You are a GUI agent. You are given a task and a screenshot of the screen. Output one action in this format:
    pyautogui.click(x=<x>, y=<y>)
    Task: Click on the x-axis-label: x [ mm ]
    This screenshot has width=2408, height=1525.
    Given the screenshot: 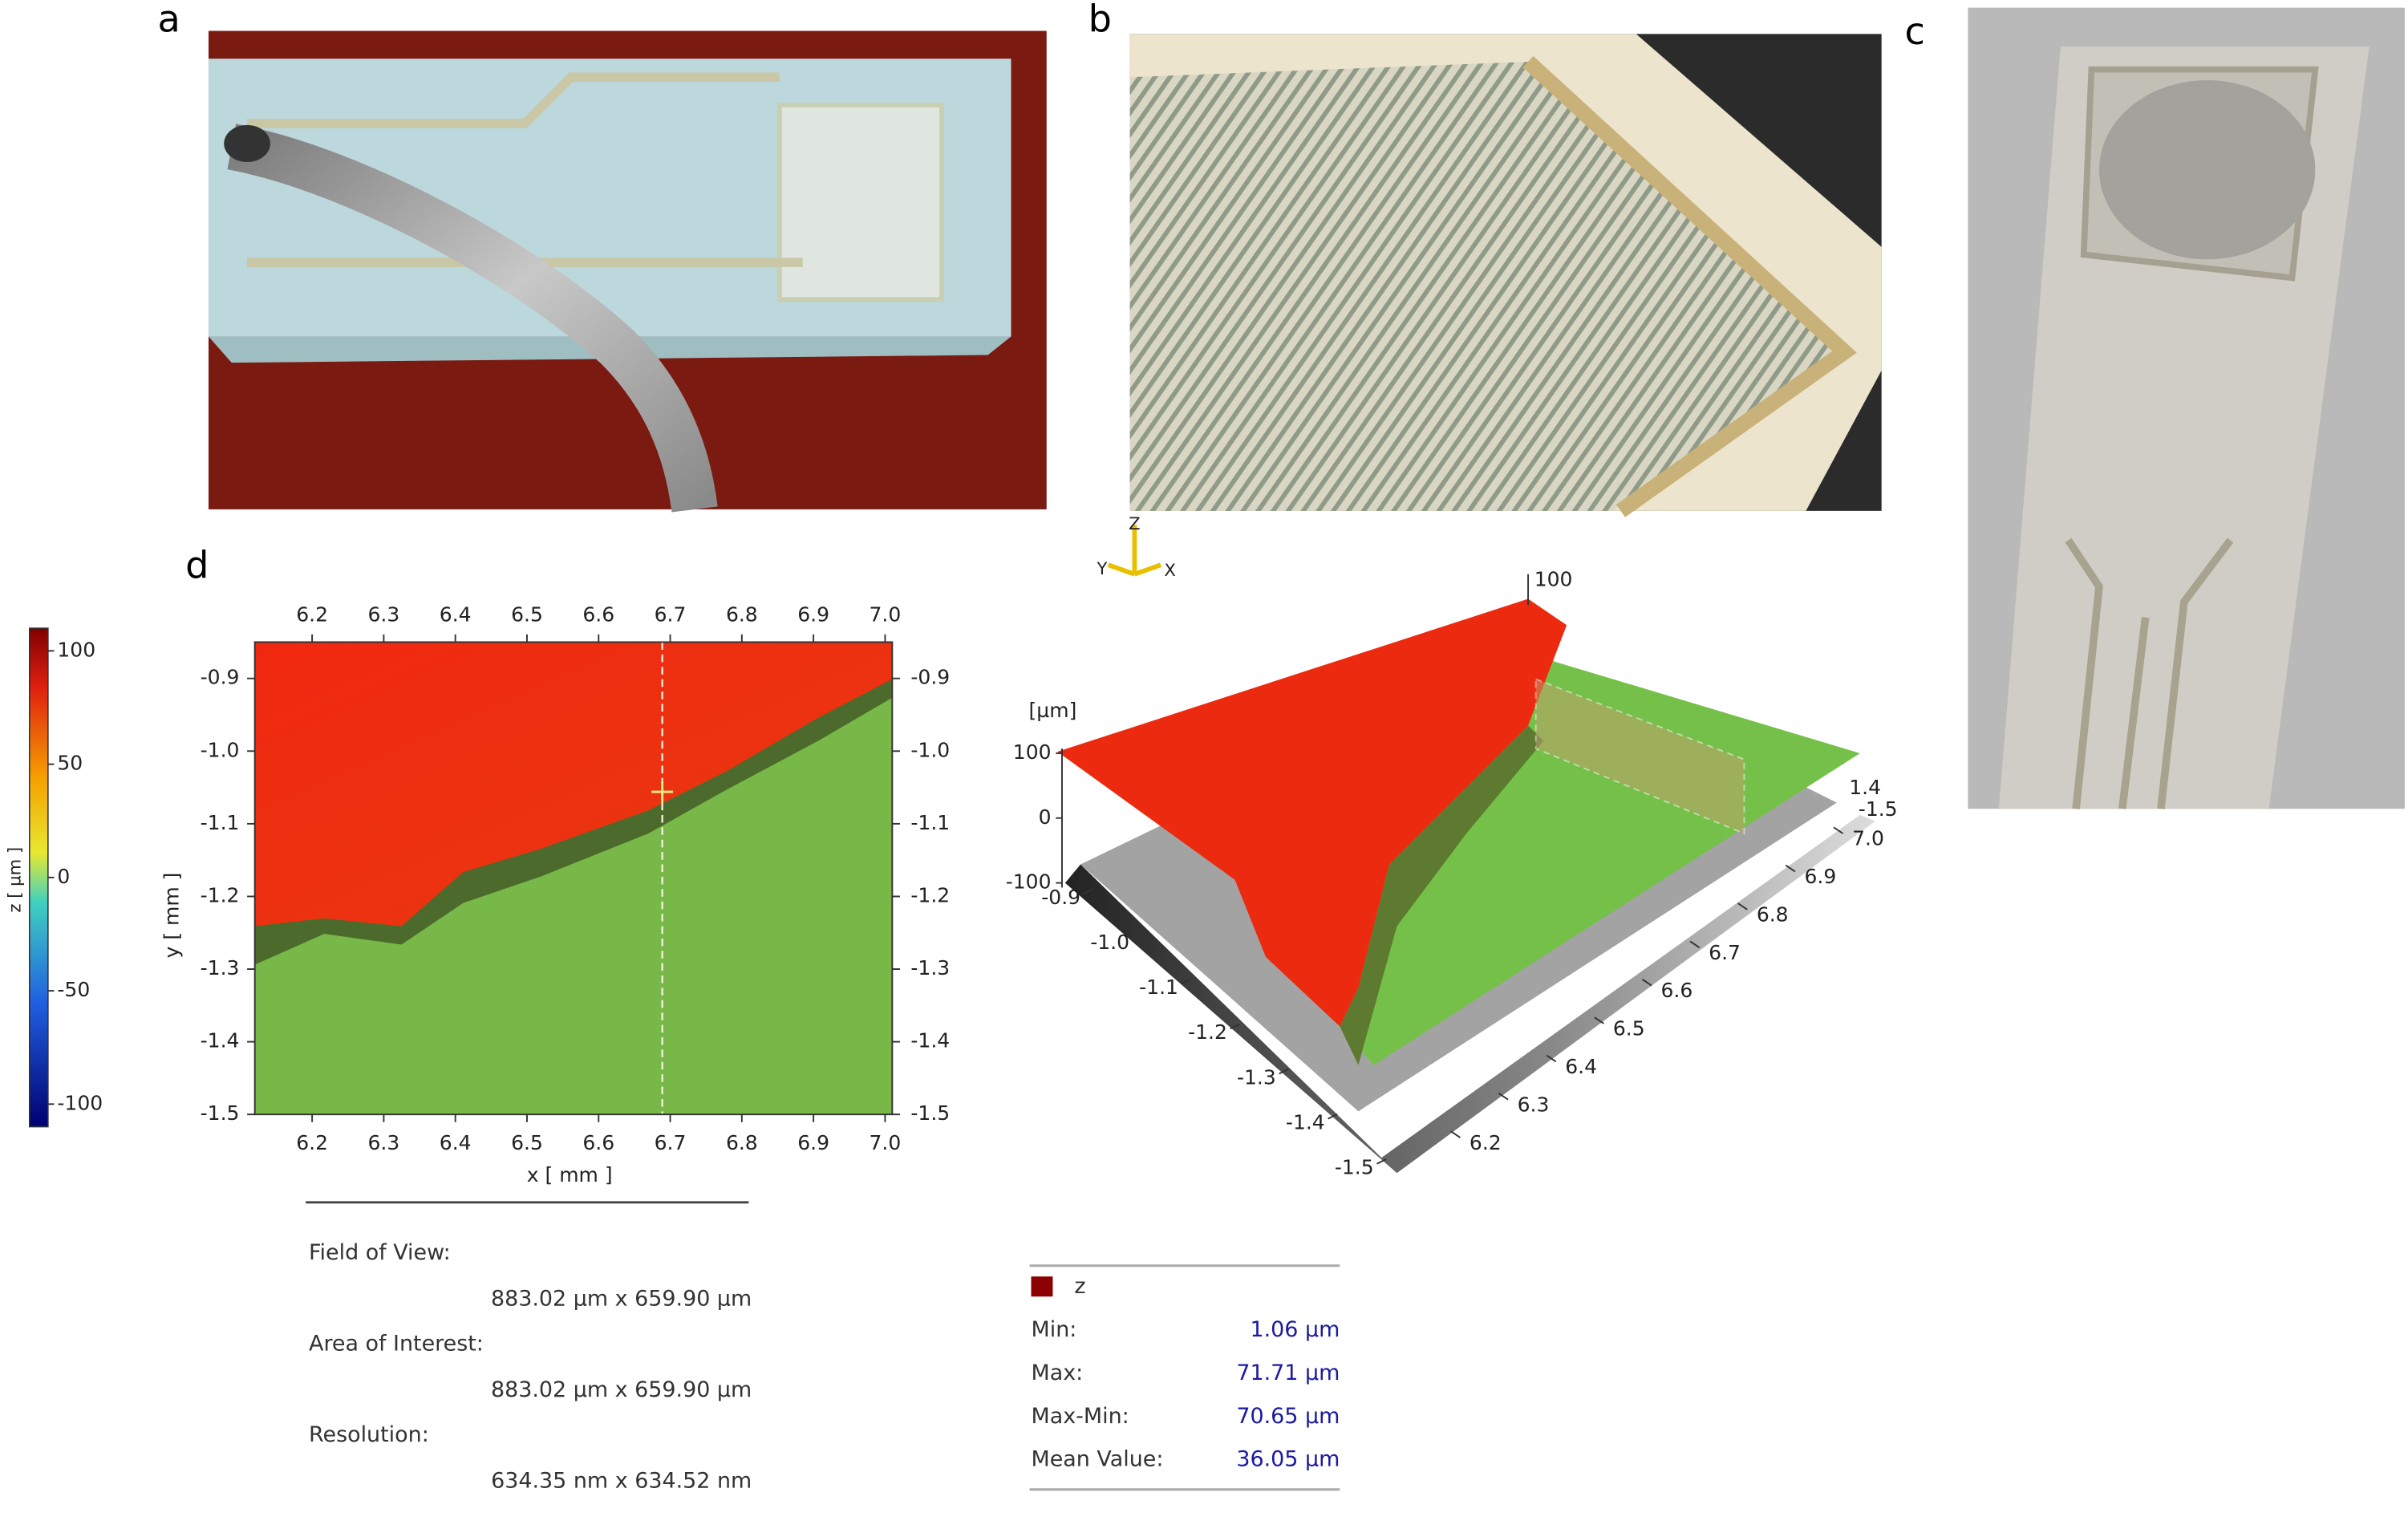 What is the action you would take?
    pyautogui.click(x=570, y=1174)
    